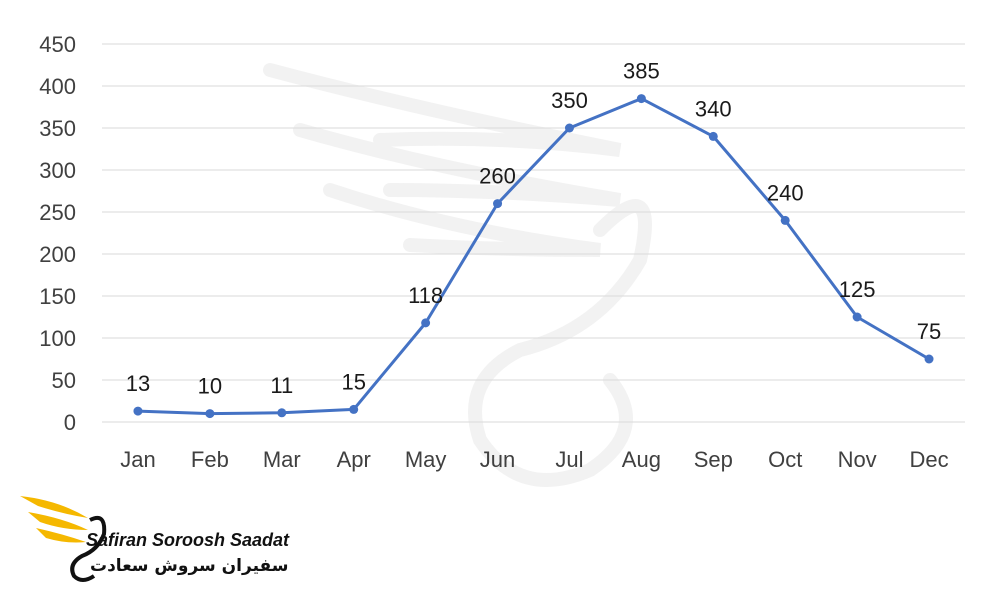 The width and height of the screenshot is (1000, 600). What do you see at coordinates (57, 338) in the screenshot?
I see `y-tick-label: 100` at bounding box center [57, 338].